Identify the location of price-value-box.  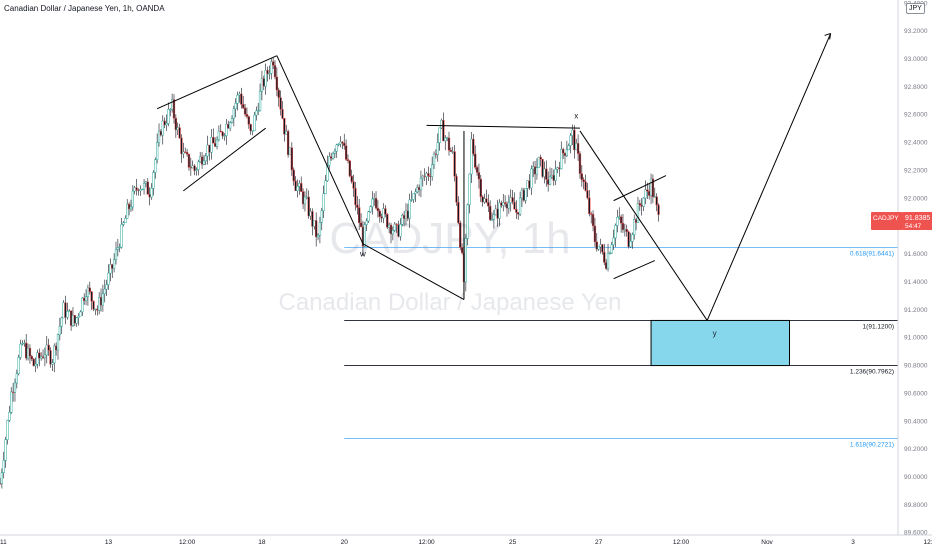
(917, 221).